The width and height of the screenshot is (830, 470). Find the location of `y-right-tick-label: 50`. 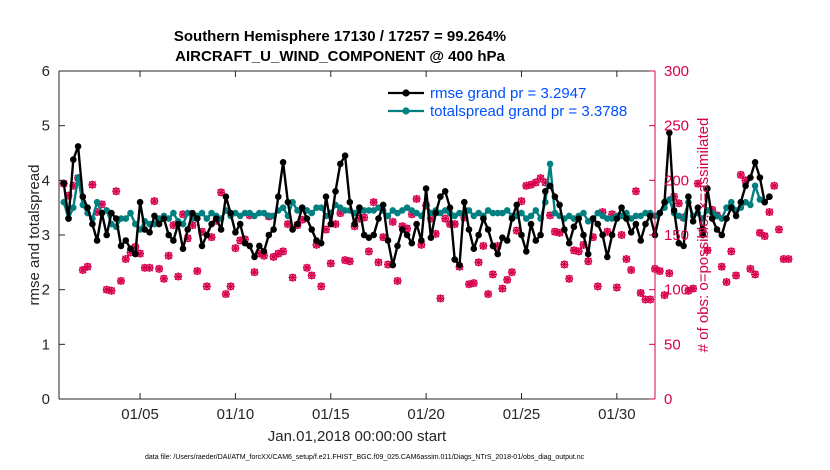

y-right-tick-label: 50 is located at coordinates (672, 344).